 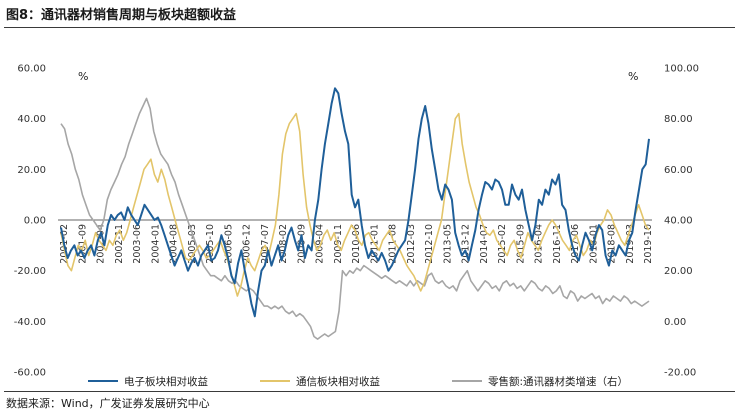 What do you see at coordinates (155, 244) in the screenshot?
I see `x-tick-label: 2004-01` at bounding box center [155, 244].